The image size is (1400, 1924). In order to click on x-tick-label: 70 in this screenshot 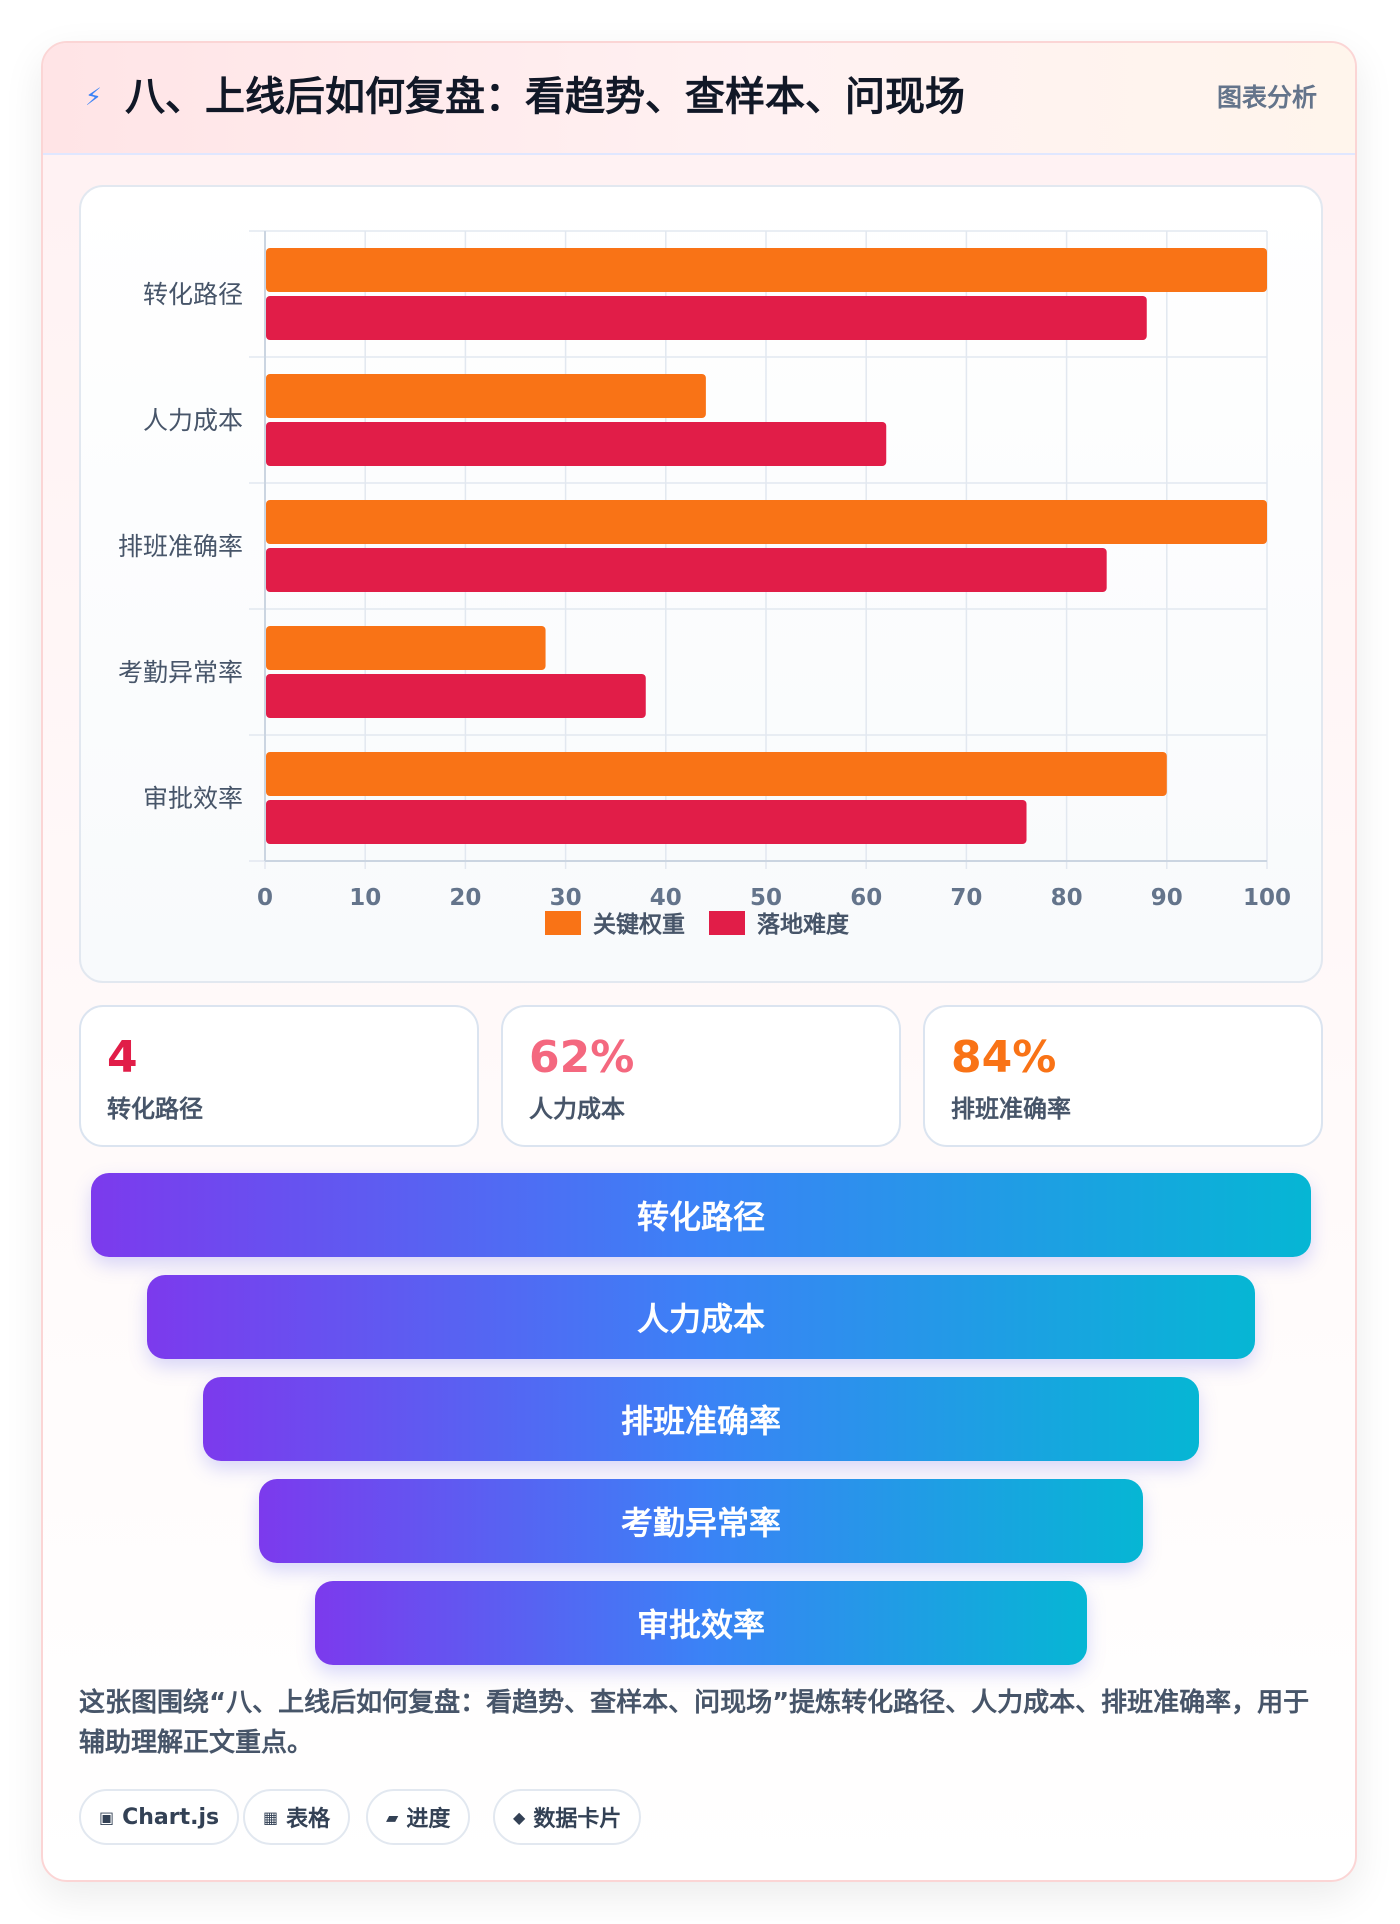, I will do `click(966, 898)`.